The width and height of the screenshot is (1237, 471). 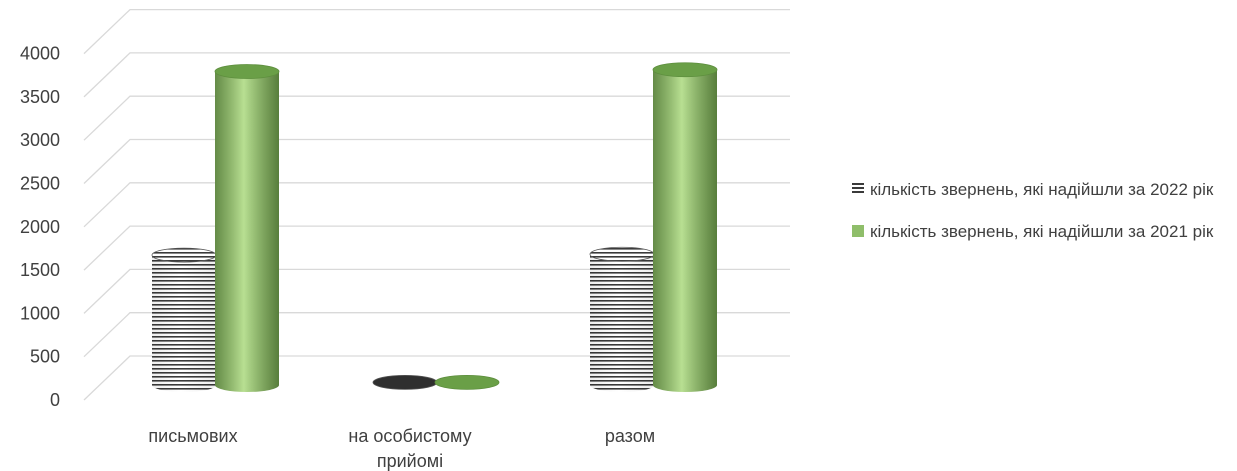 What do you see at coordinates (192, 436) in the screenshot?
I see `x-category-label: письмових` at bounding box center [192, 436].